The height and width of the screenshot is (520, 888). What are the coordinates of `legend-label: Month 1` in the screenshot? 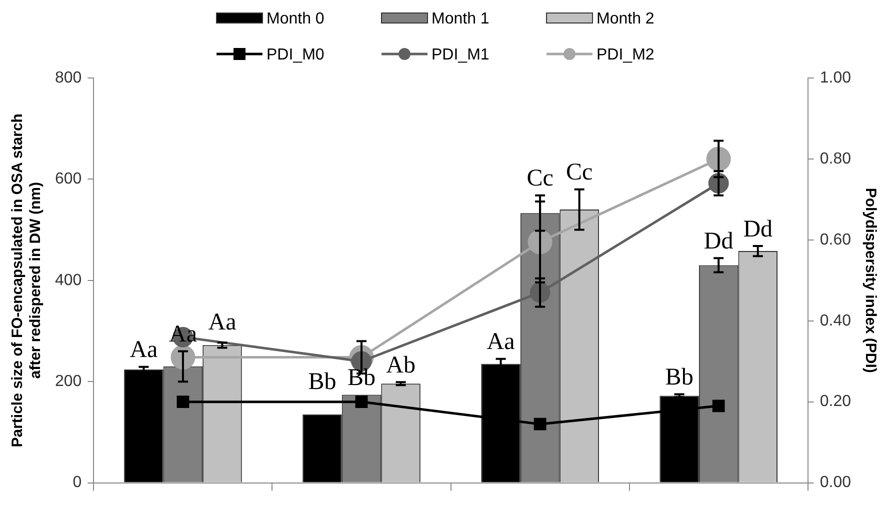 It's located at (461, 19).